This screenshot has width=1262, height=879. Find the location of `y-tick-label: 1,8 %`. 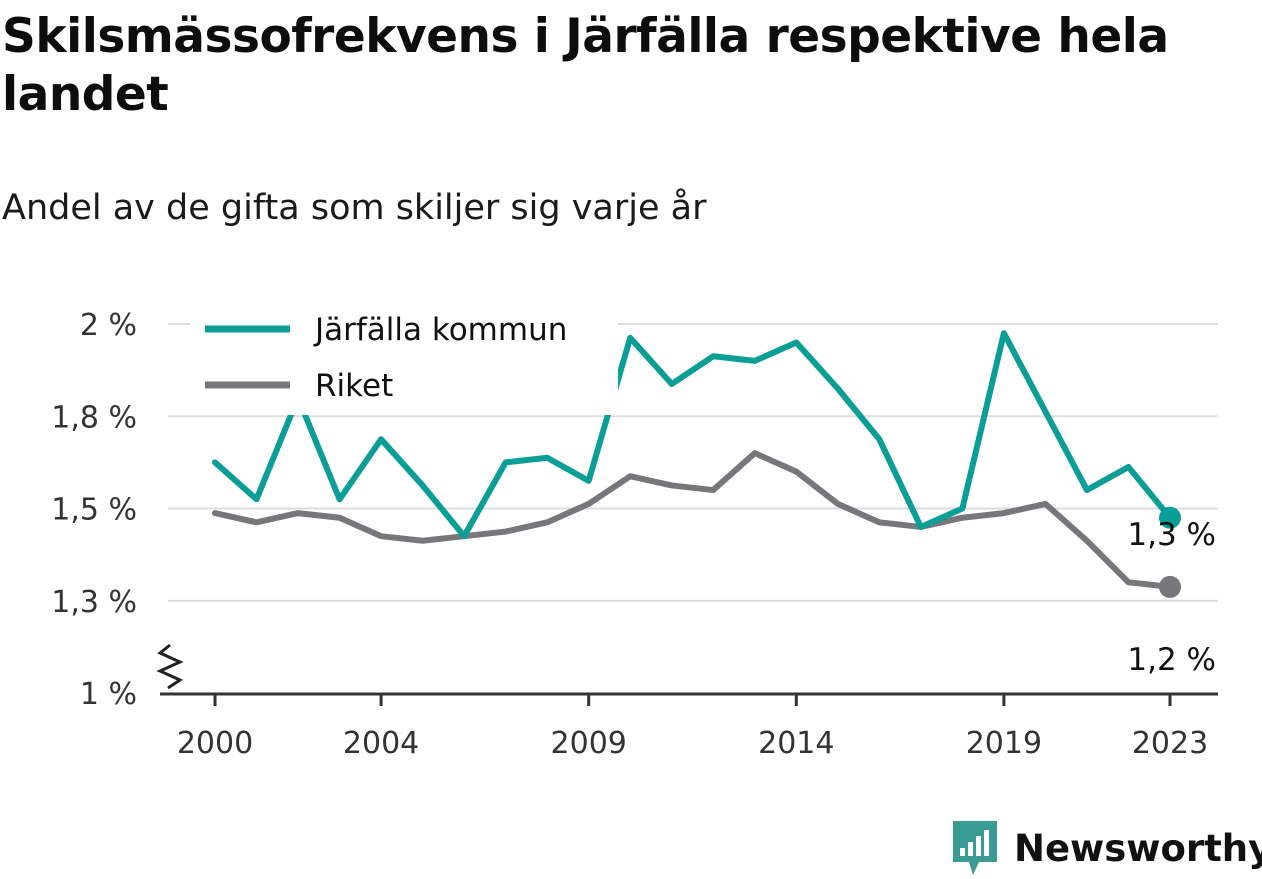

y-tick-label: 1,8 % is located at coordinates (94, 417).